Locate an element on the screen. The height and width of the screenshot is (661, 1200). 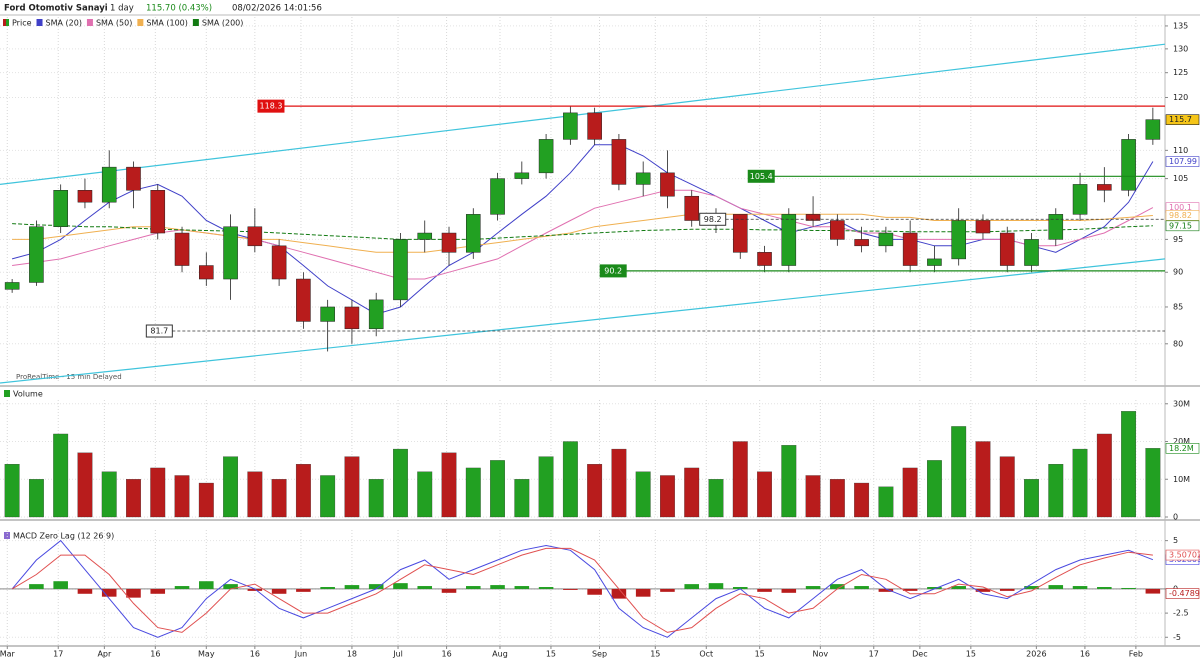
x-tick-label: 18 is located at coordinates (352, 654).